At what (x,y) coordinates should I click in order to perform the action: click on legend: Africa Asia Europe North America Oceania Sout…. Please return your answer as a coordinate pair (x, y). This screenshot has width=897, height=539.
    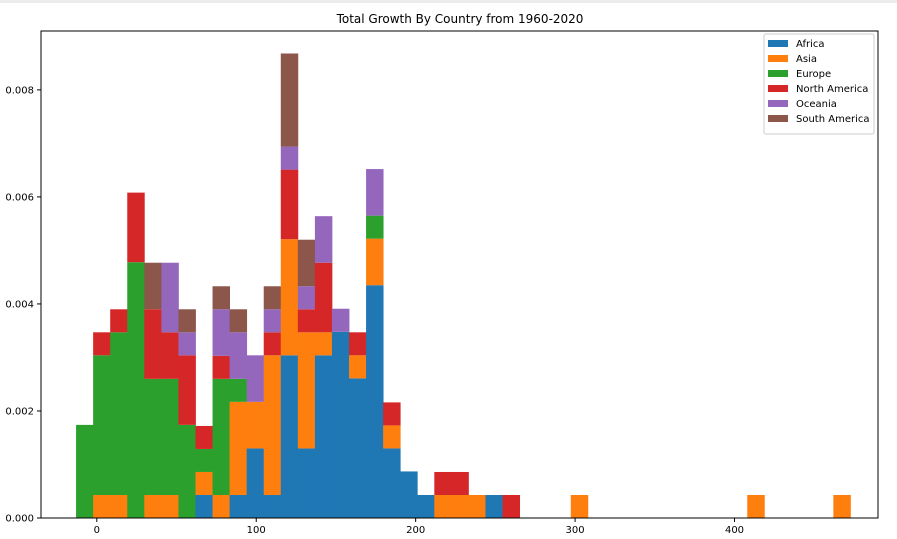
    Looking at the image, I should click on (819, 84).